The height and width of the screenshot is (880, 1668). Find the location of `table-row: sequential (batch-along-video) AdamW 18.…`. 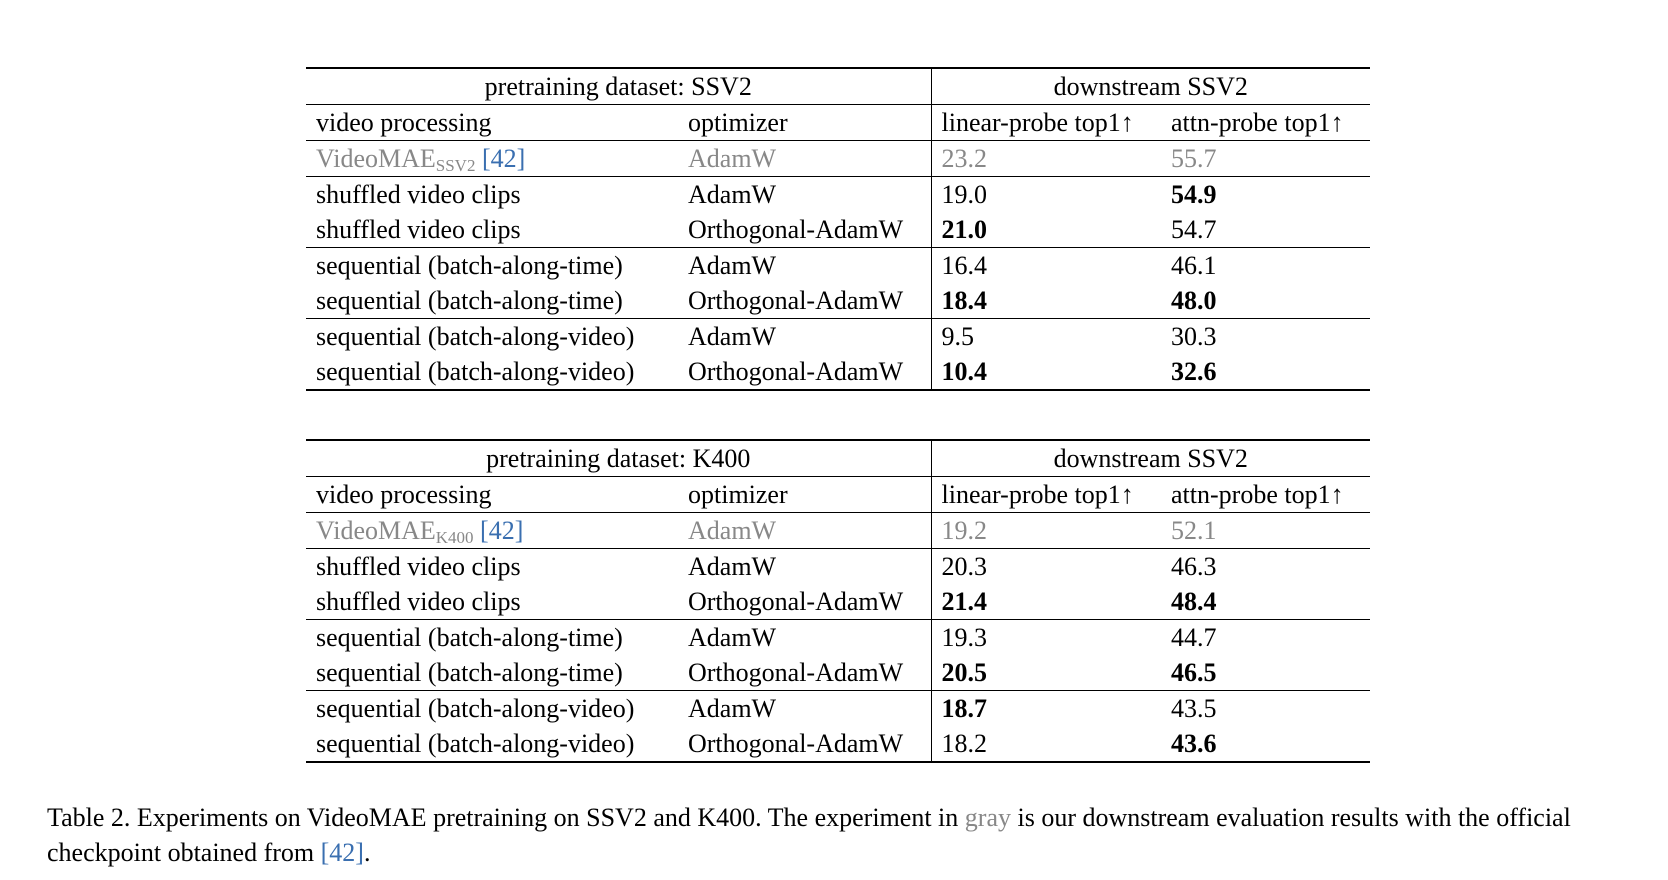

table-row: sequential (batch-along-video) AdamW 18.… is located at coordinates (838, 708).